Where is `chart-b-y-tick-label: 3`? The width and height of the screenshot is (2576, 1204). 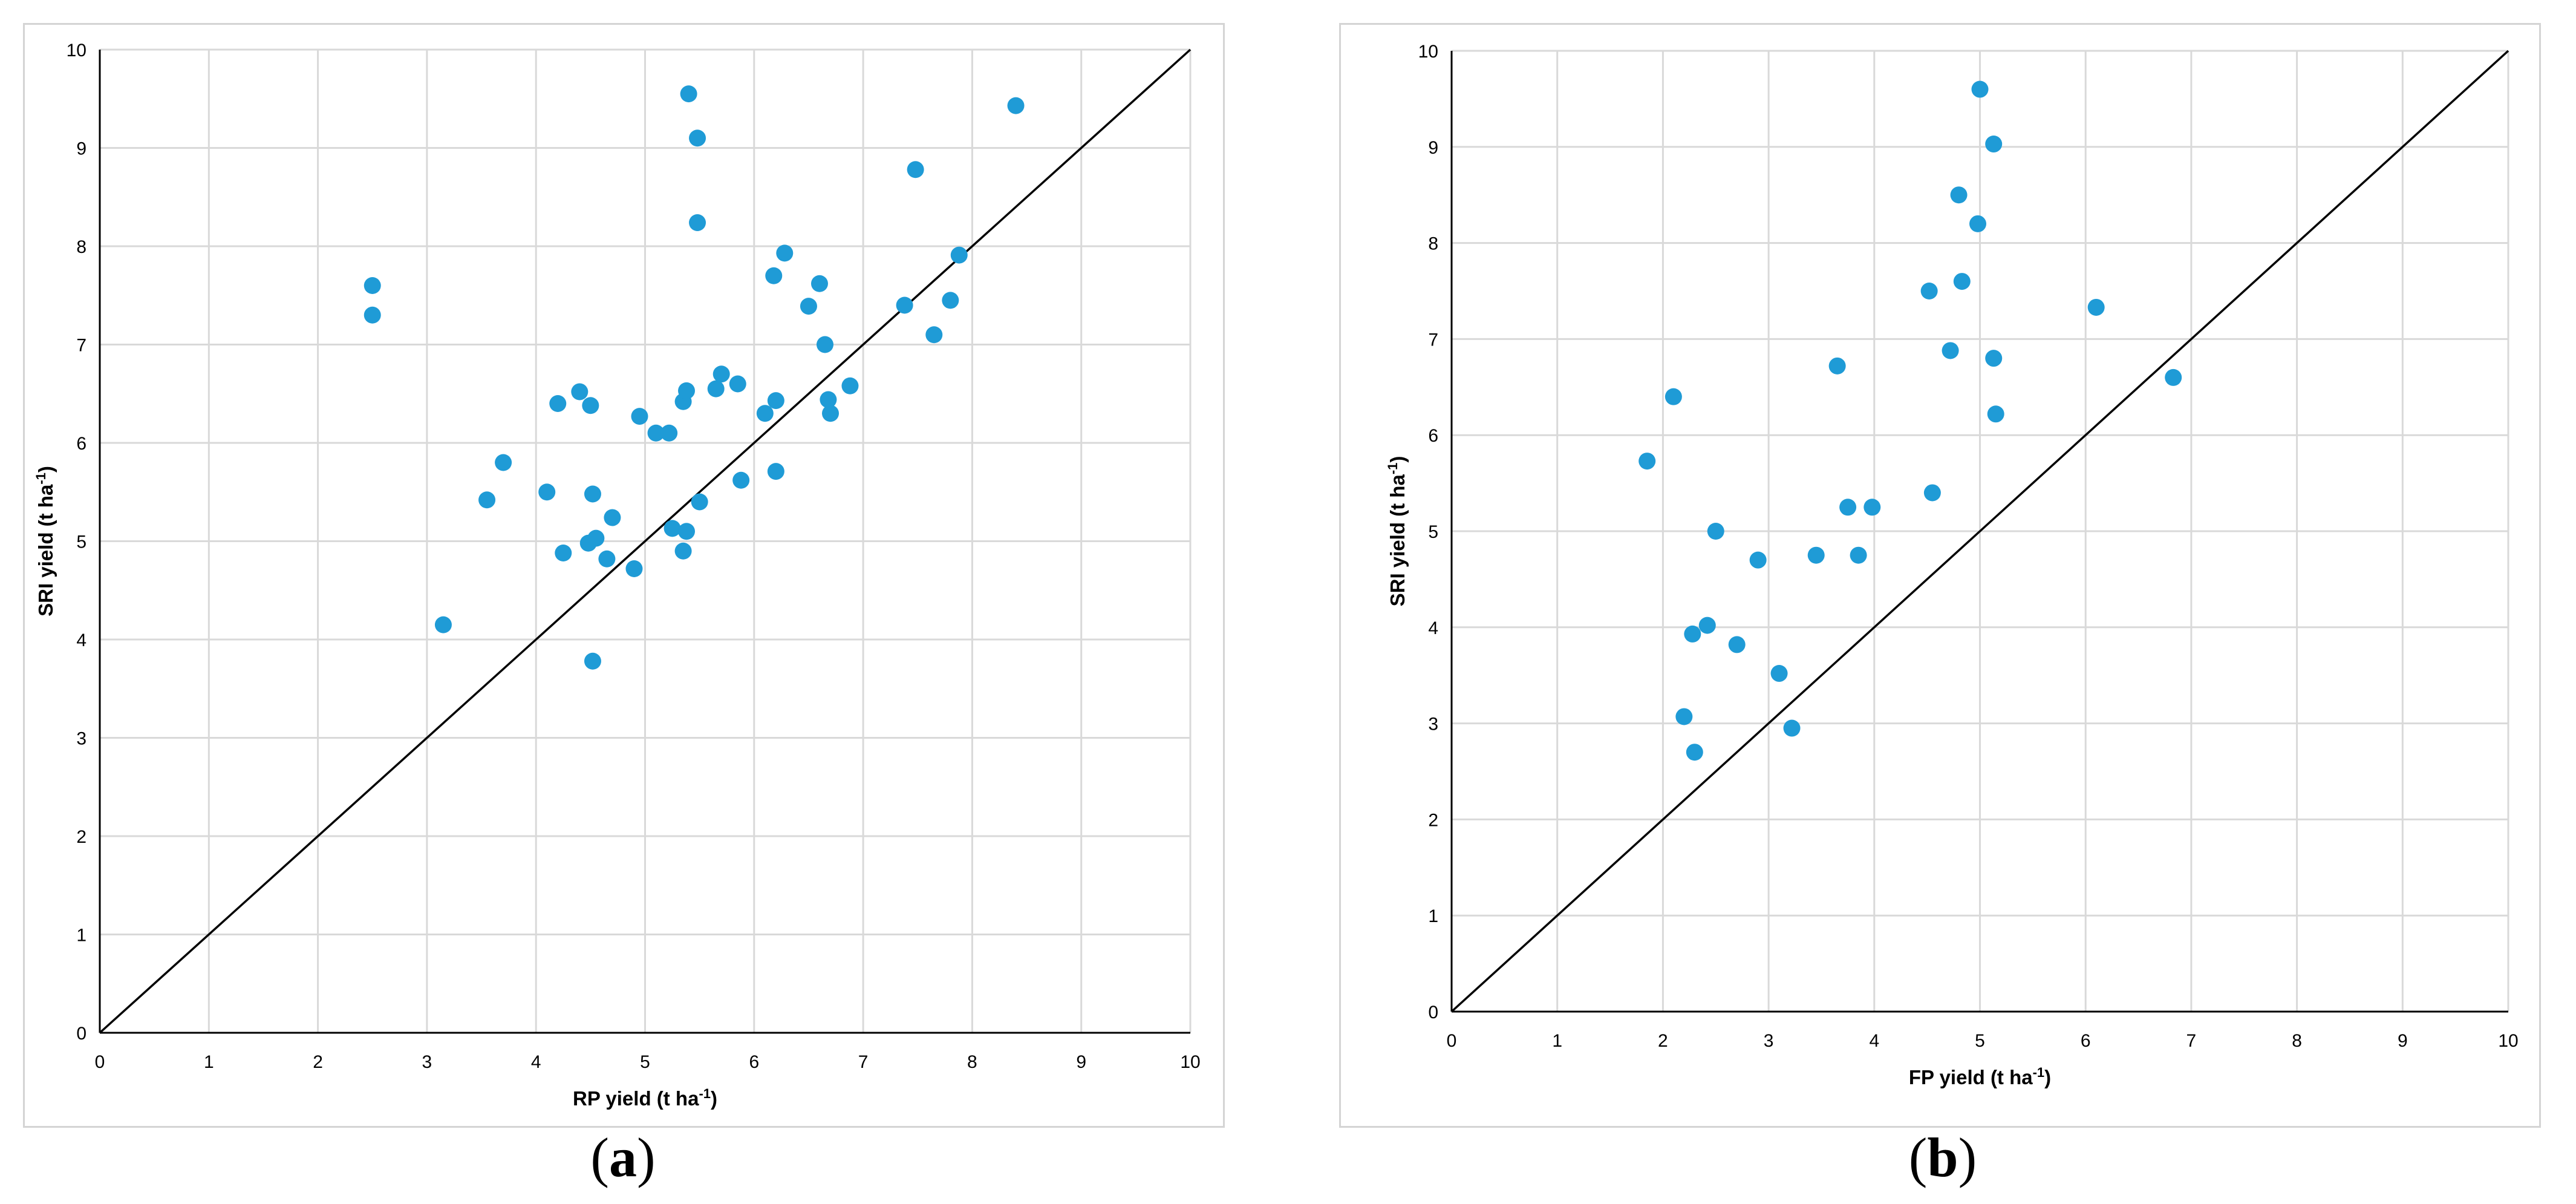 chart-b-y-tick-label: 3 is located at coordinates (1433, 725).